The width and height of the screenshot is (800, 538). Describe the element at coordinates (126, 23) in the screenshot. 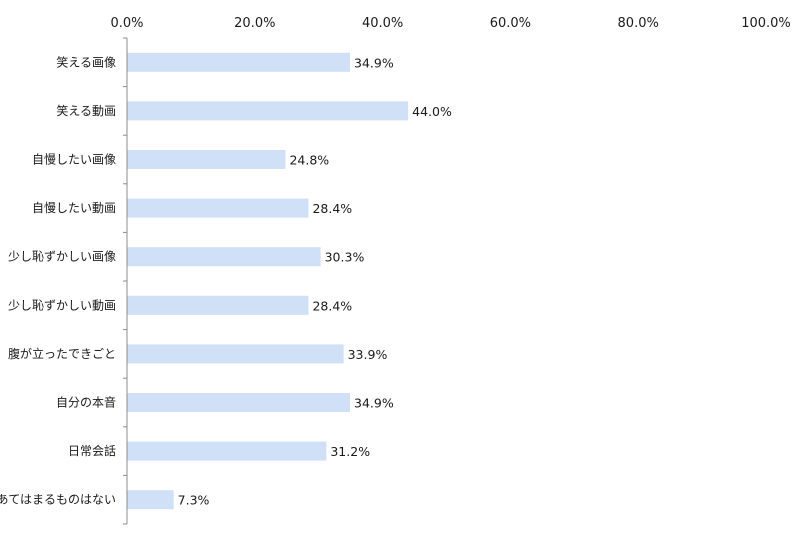

I see `x-tick-label: 0.0%` at that location.